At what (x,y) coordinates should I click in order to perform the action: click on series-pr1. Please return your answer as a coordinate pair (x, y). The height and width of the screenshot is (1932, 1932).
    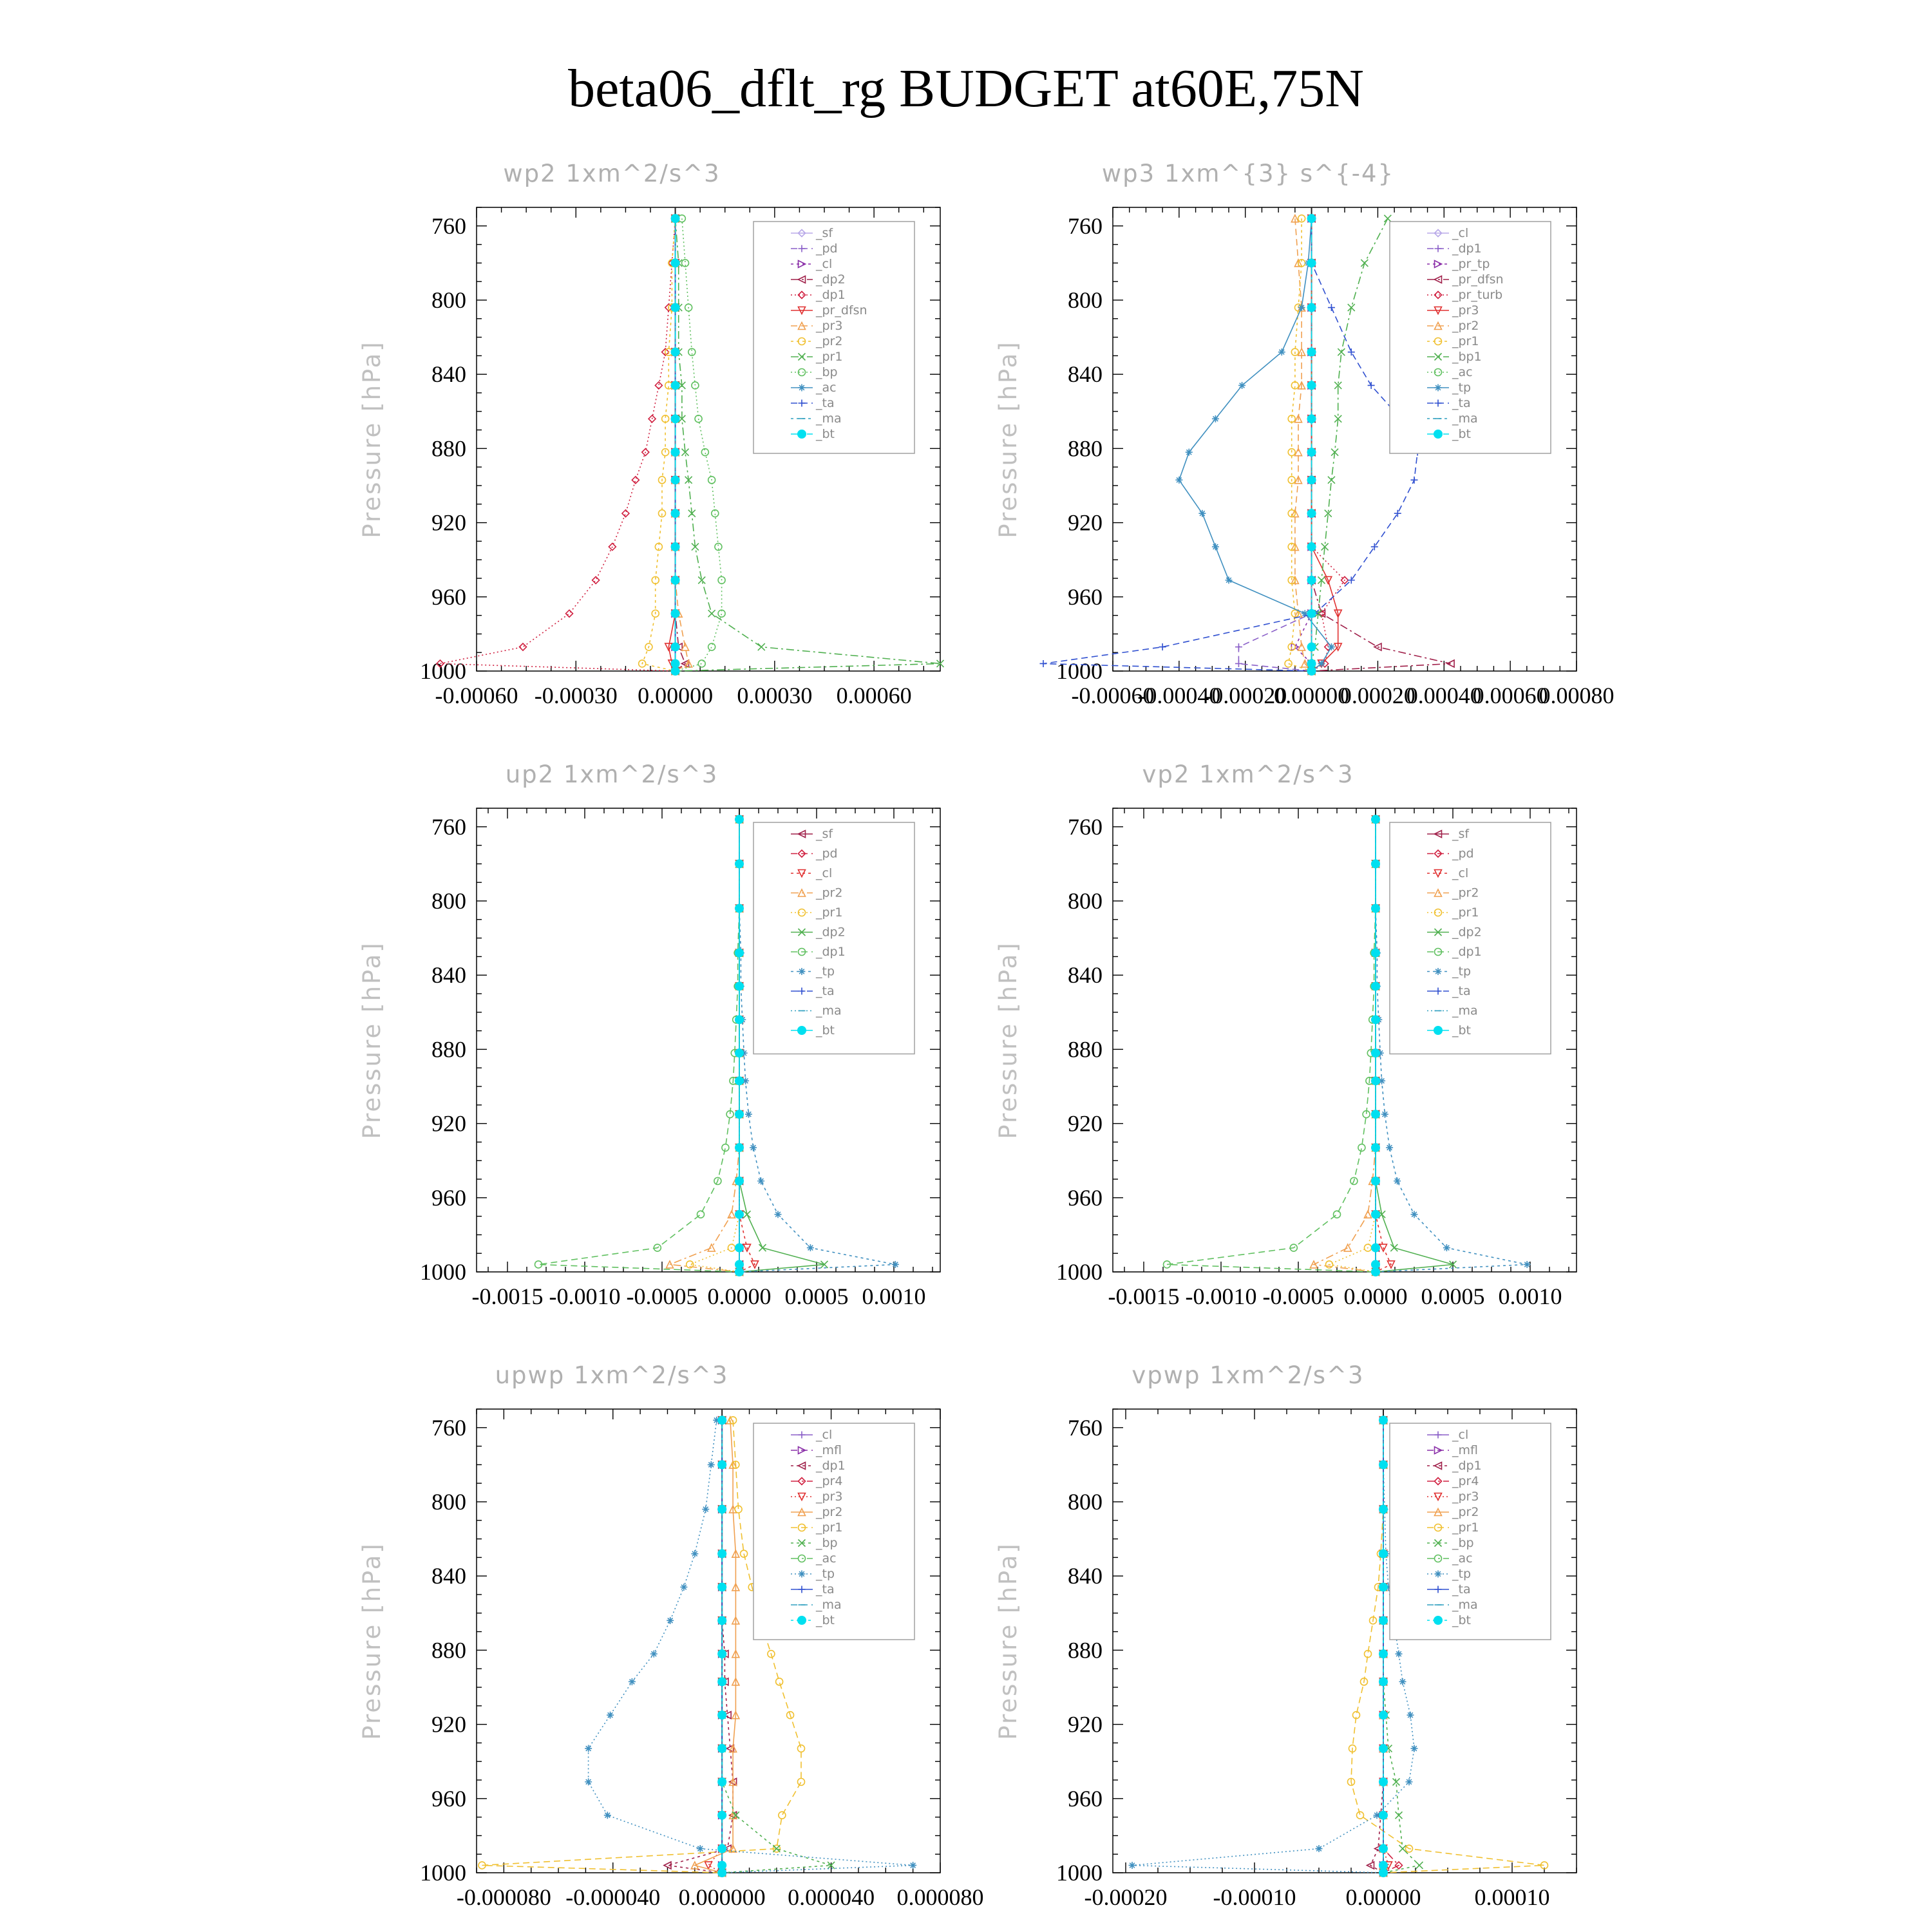
    Looking at the image, I should click on (715, 1045).